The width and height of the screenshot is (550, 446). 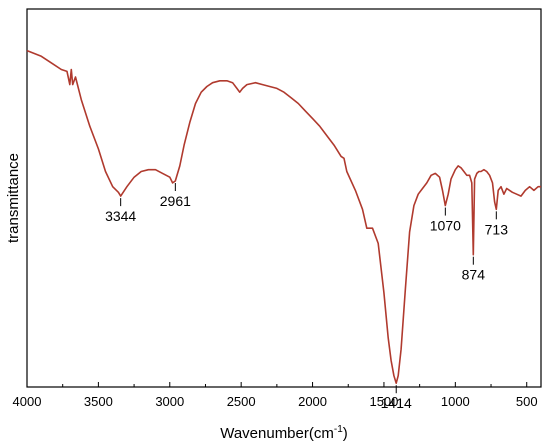 I want to click on x-axis-label: Wavenumber(cm-1), so click(x=284, y=433).